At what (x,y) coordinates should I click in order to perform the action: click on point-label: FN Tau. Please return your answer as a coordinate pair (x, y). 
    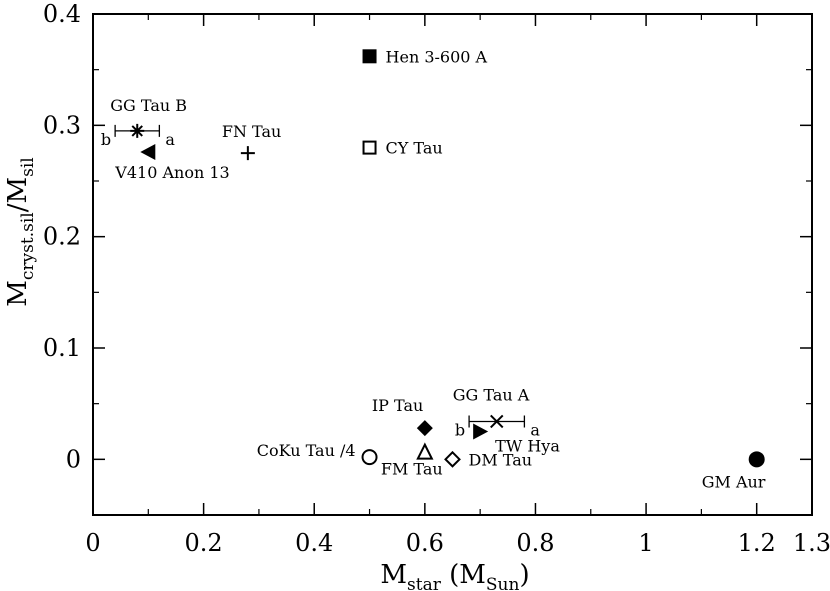
    Looking at the image, I should click on (251, 131).